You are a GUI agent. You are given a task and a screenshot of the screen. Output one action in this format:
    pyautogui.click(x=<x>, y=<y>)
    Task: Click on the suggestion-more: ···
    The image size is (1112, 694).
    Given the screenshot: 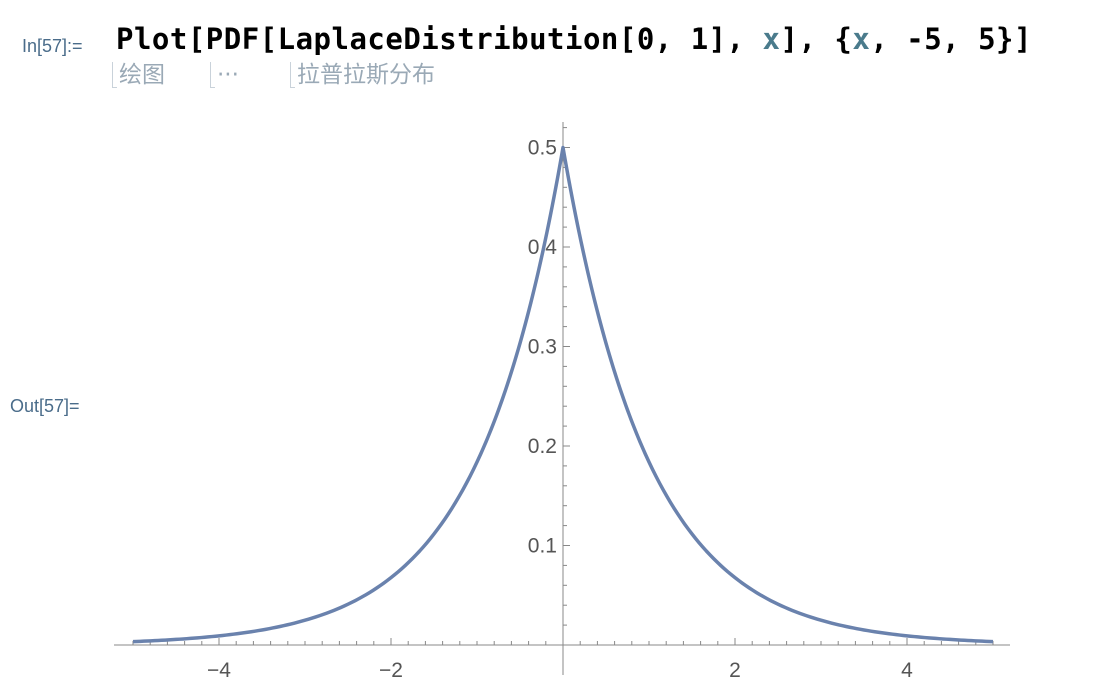 What is the action you would take?
    pyautogui.click(x=224, y=75)
    